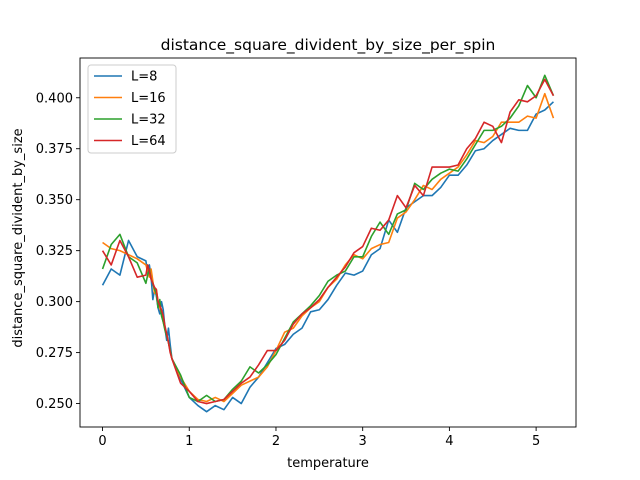  I want to click on y-tick-label: 0.325, so click(54, 251).